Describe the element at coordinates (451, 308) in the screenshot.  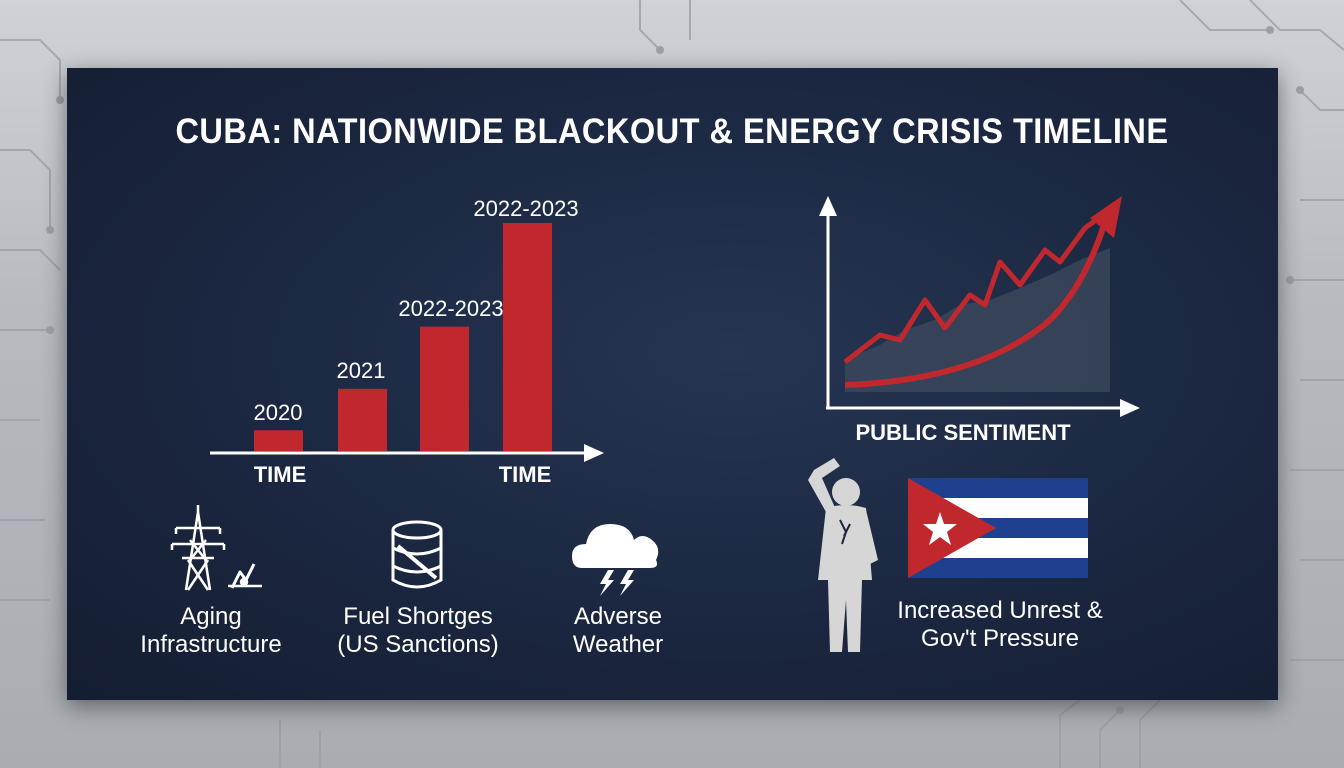
I see `bar-label-3: 2022-2023` at that location.